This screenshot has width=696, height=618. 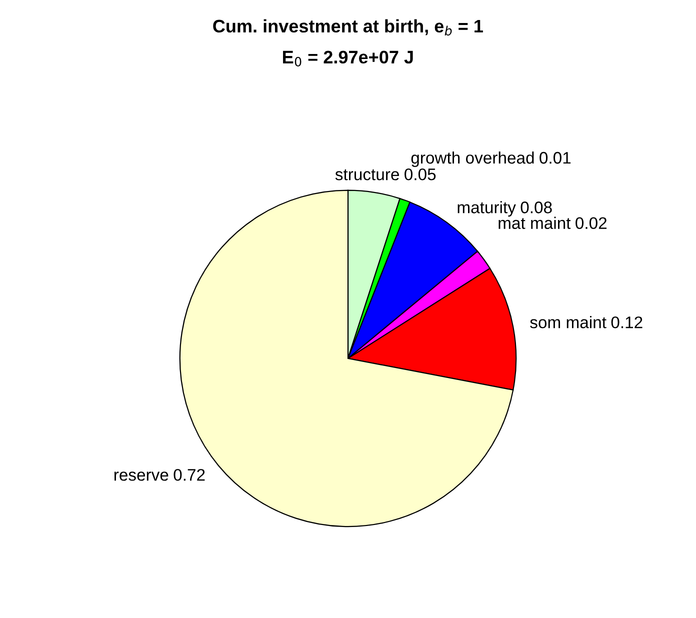 What do you see at coordinates (536, 208) in the screenshot?
I see `data-label: 0.08` at bounding box center [536, 208].